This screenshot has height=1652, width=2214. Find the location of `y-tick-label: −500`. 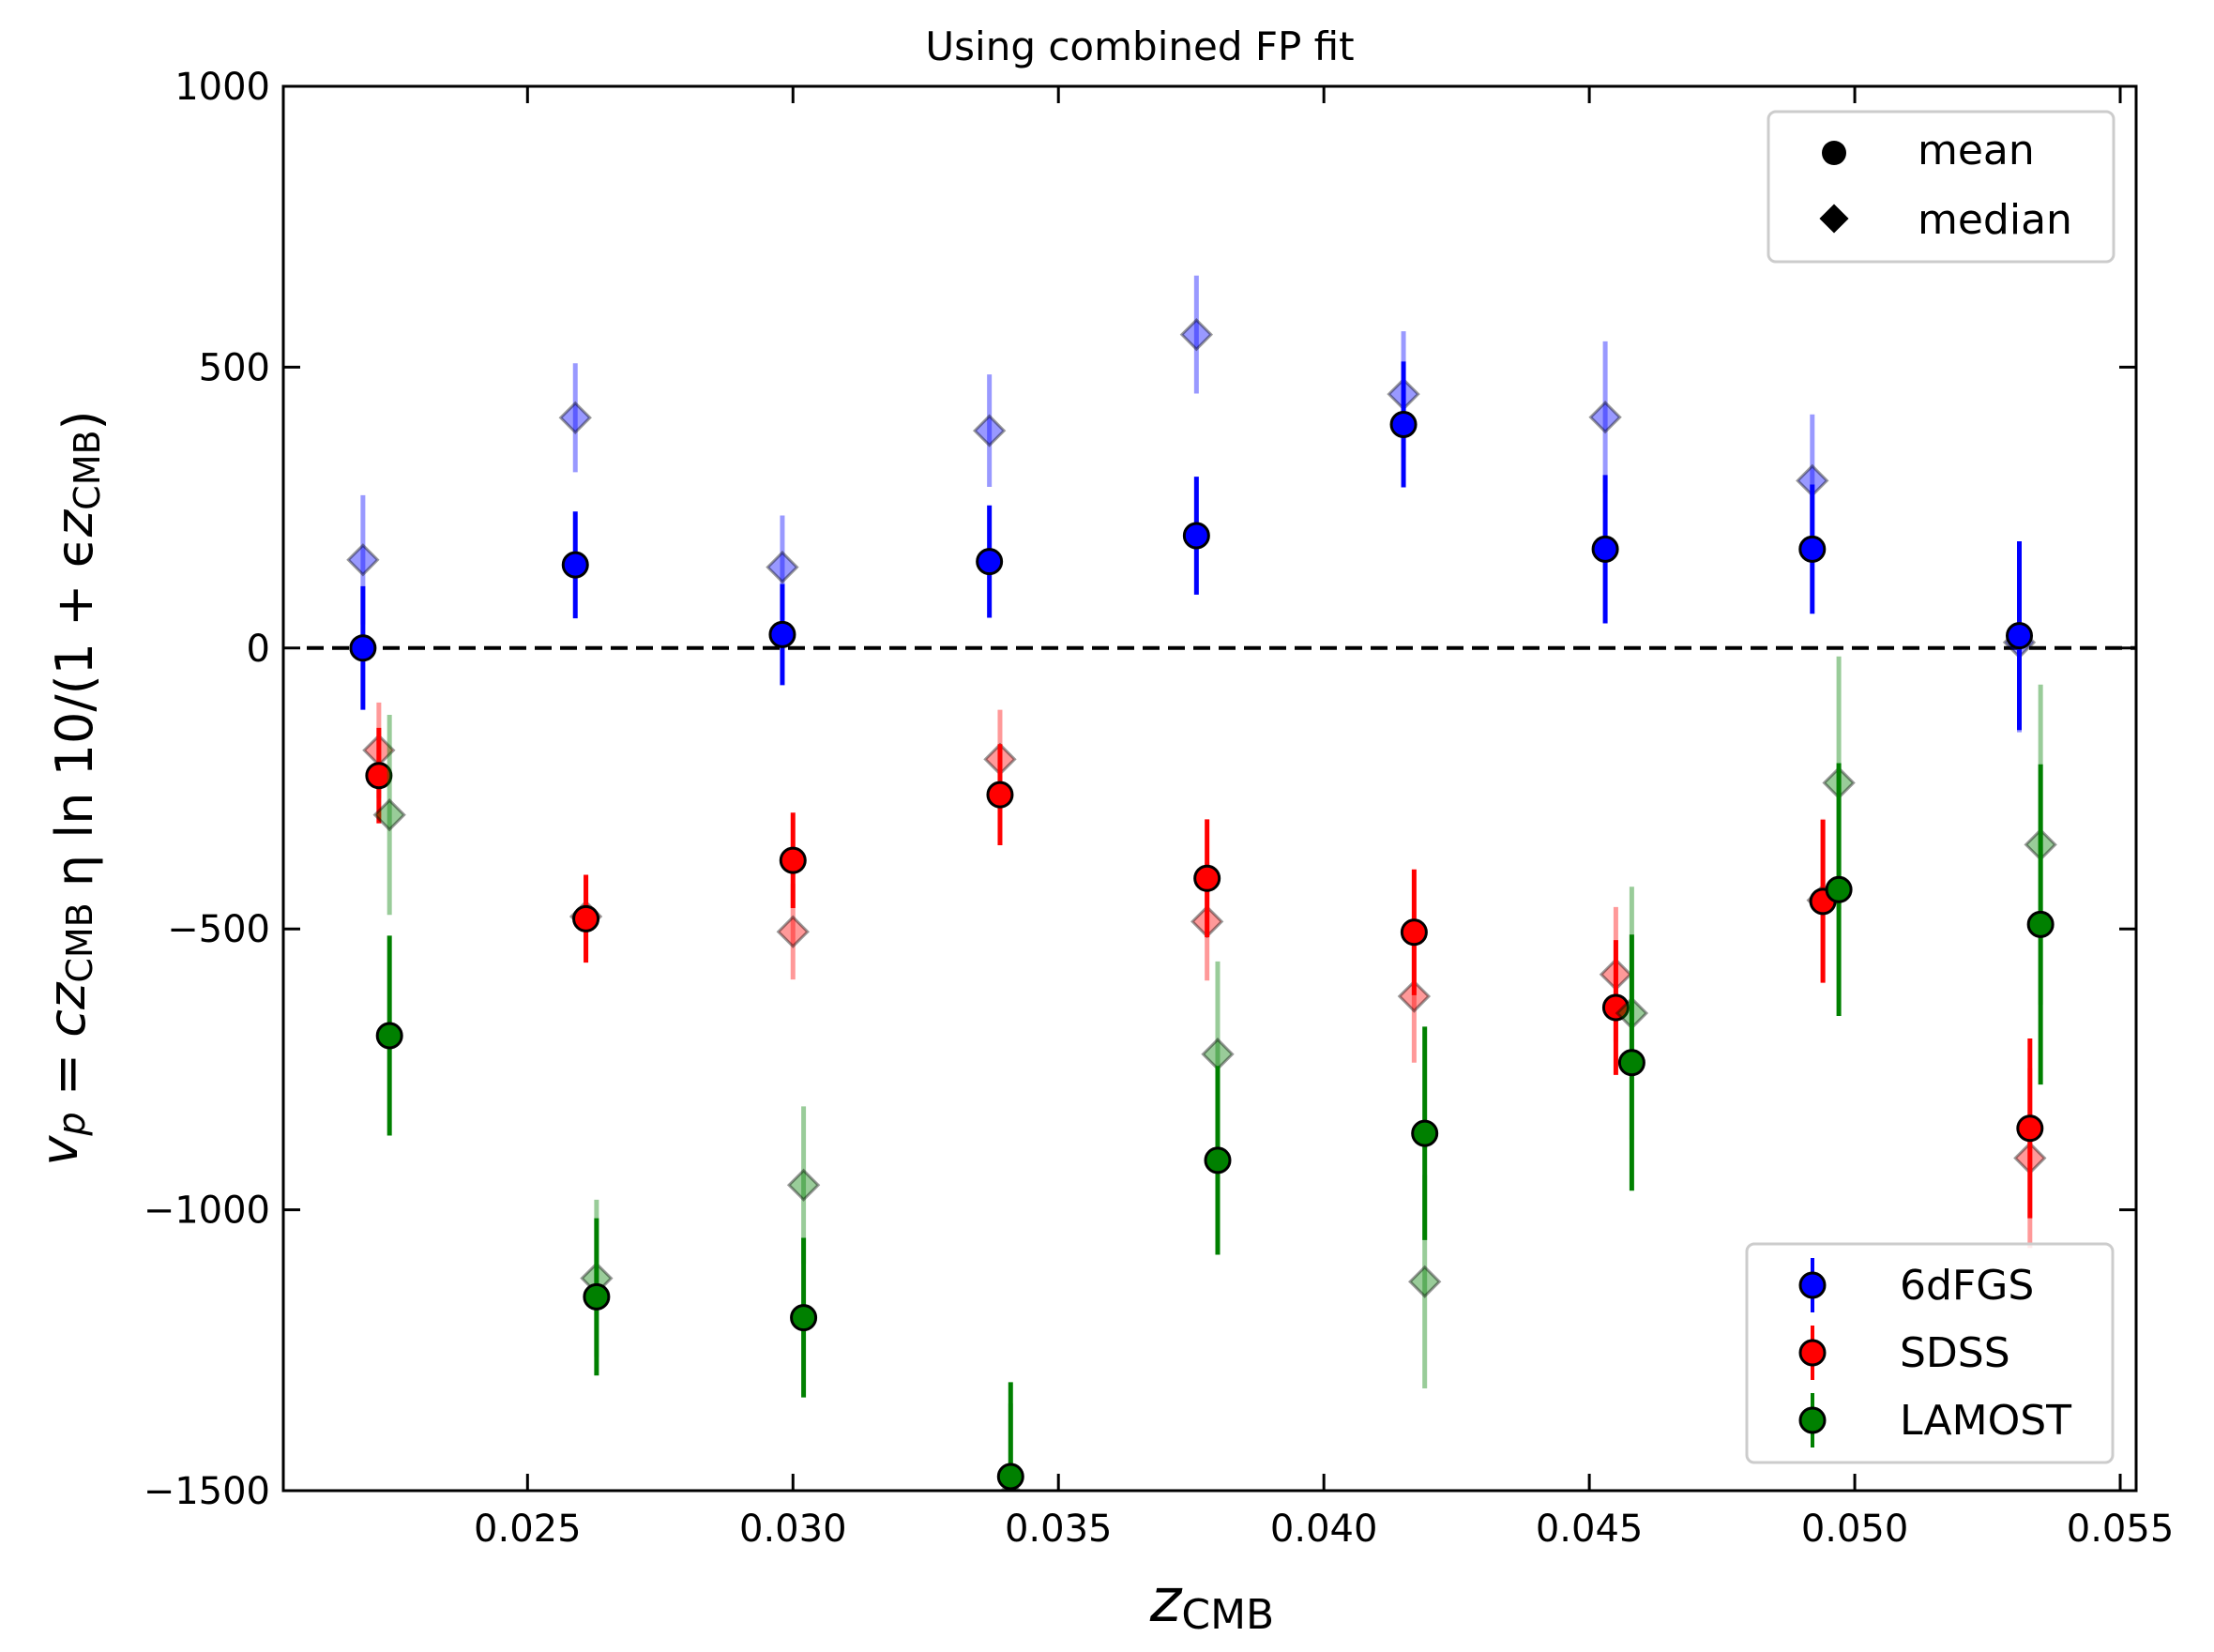

y-tick-label: −500 is located at coordinates (218, 929).